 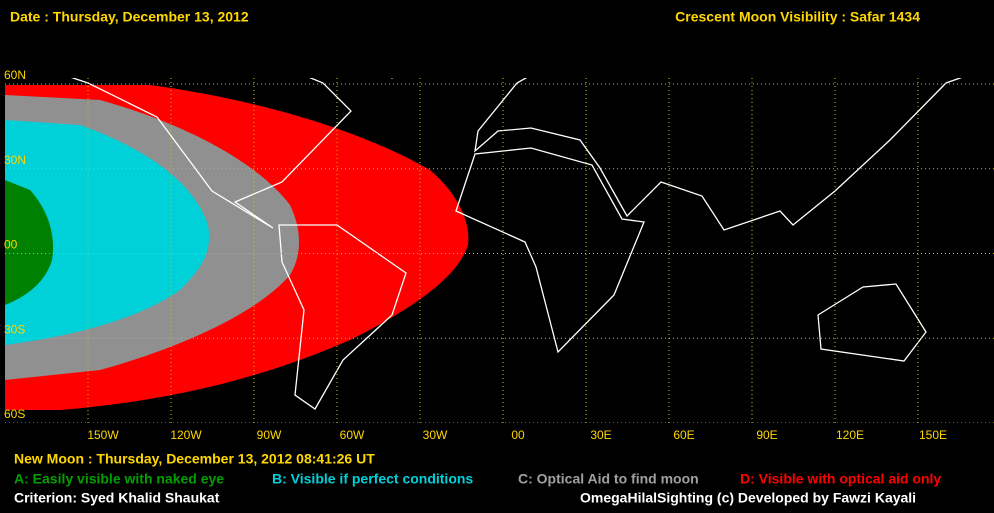 What do you see at coordinates (435, 435) in the screenshot?
I see `lon-label: 30W` at bounding box center [435, 435].